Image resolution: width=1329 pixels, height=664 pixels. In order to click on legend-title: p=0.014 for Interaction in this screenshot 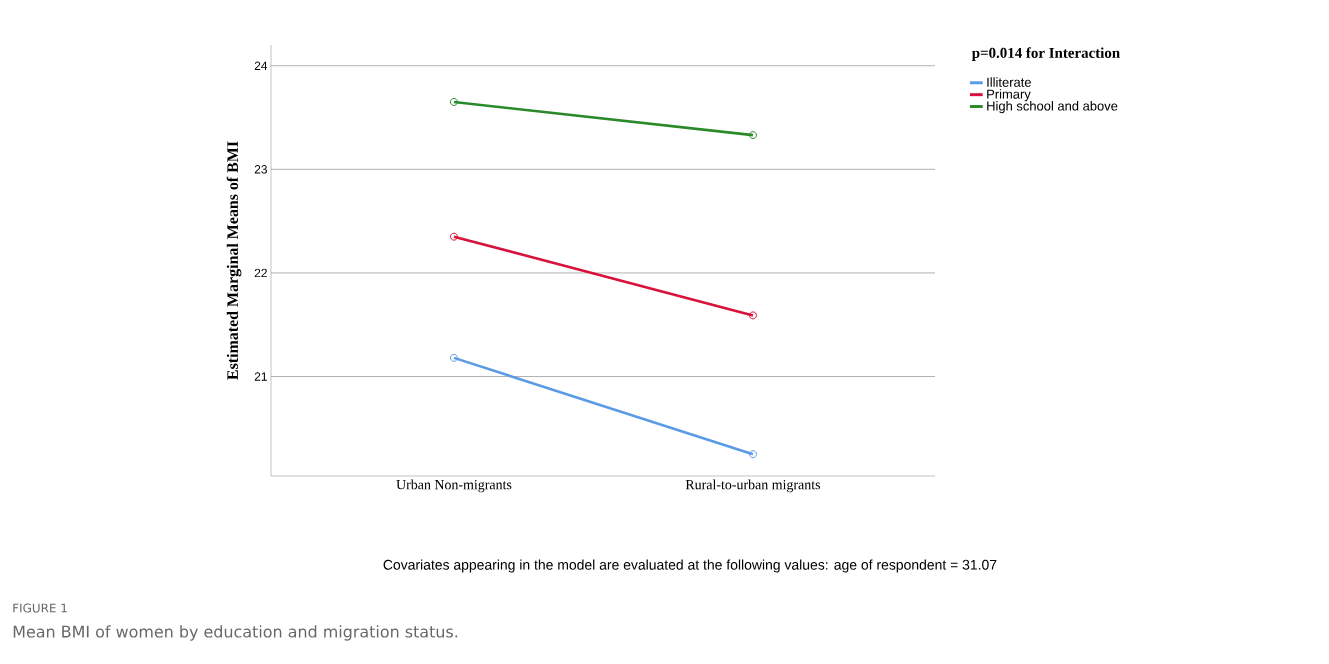, I will do `click(1045, 54)`.